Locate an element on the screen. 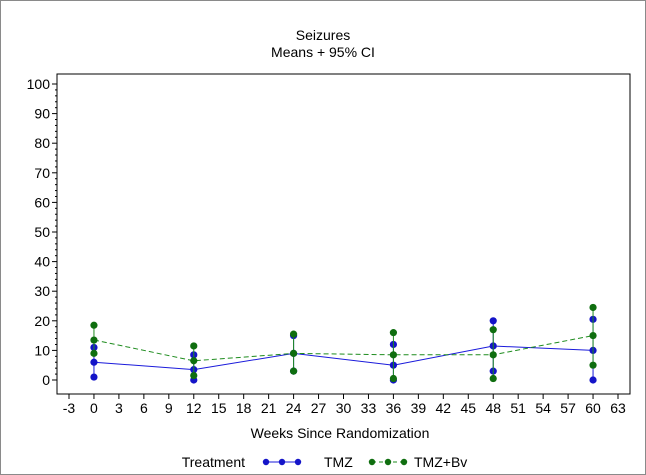  x-tick-label: 24 is located at coordinates (294, 408).